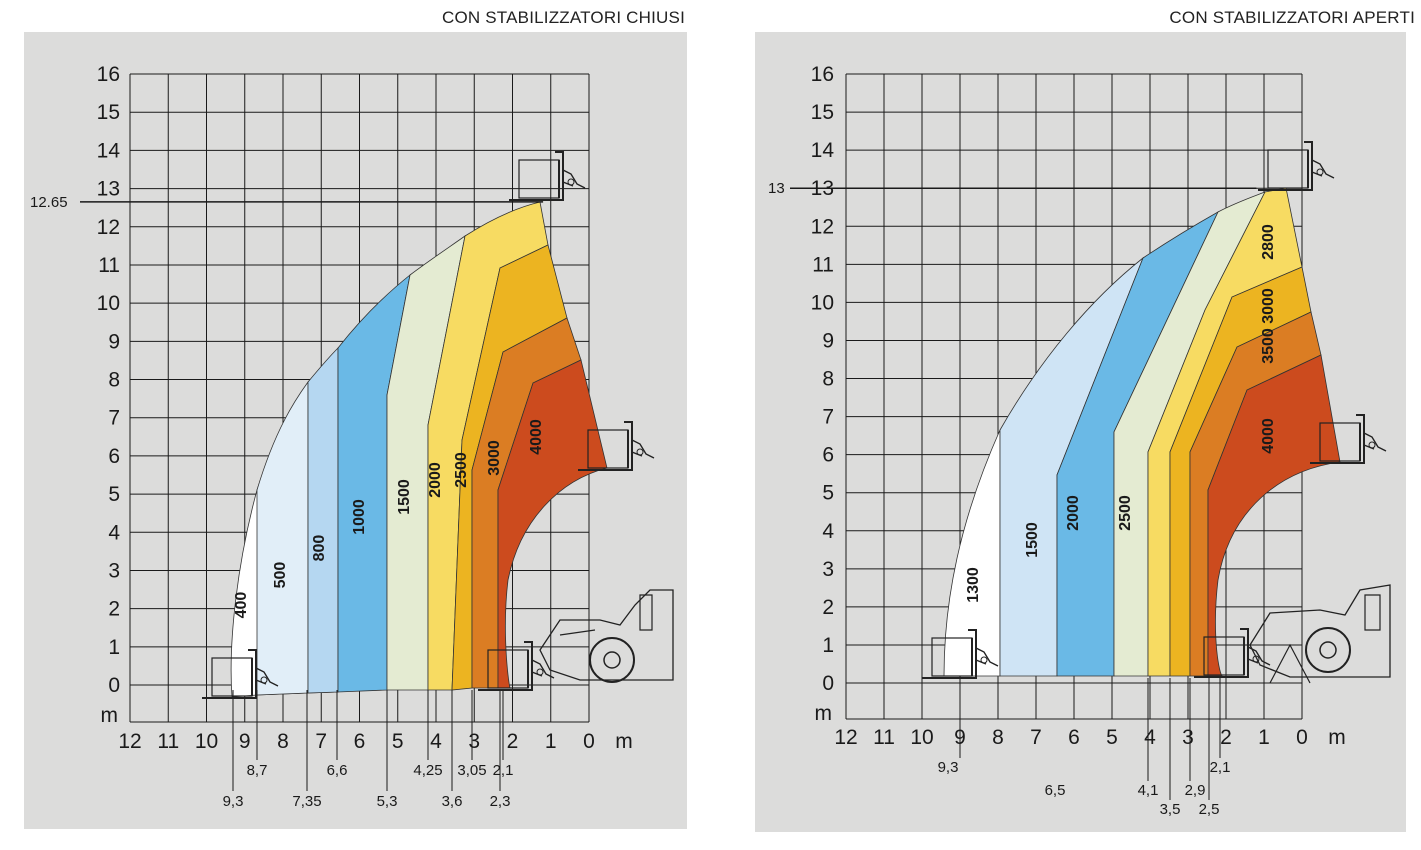 The height and width of the screenshot is (850, 1421). Describe the element at coordinates (1292, 17) in the screenshot. I see `right-chart-title: CON STABILIZZATORI APERTI` at that location.